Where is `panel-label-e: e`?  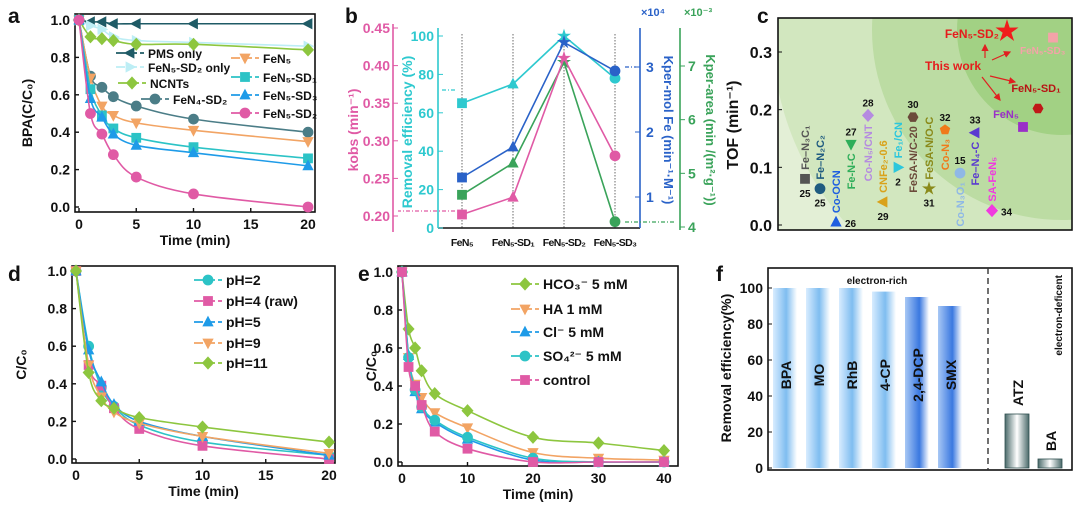 panel-label-e: e is located at coordinates (364, 274).